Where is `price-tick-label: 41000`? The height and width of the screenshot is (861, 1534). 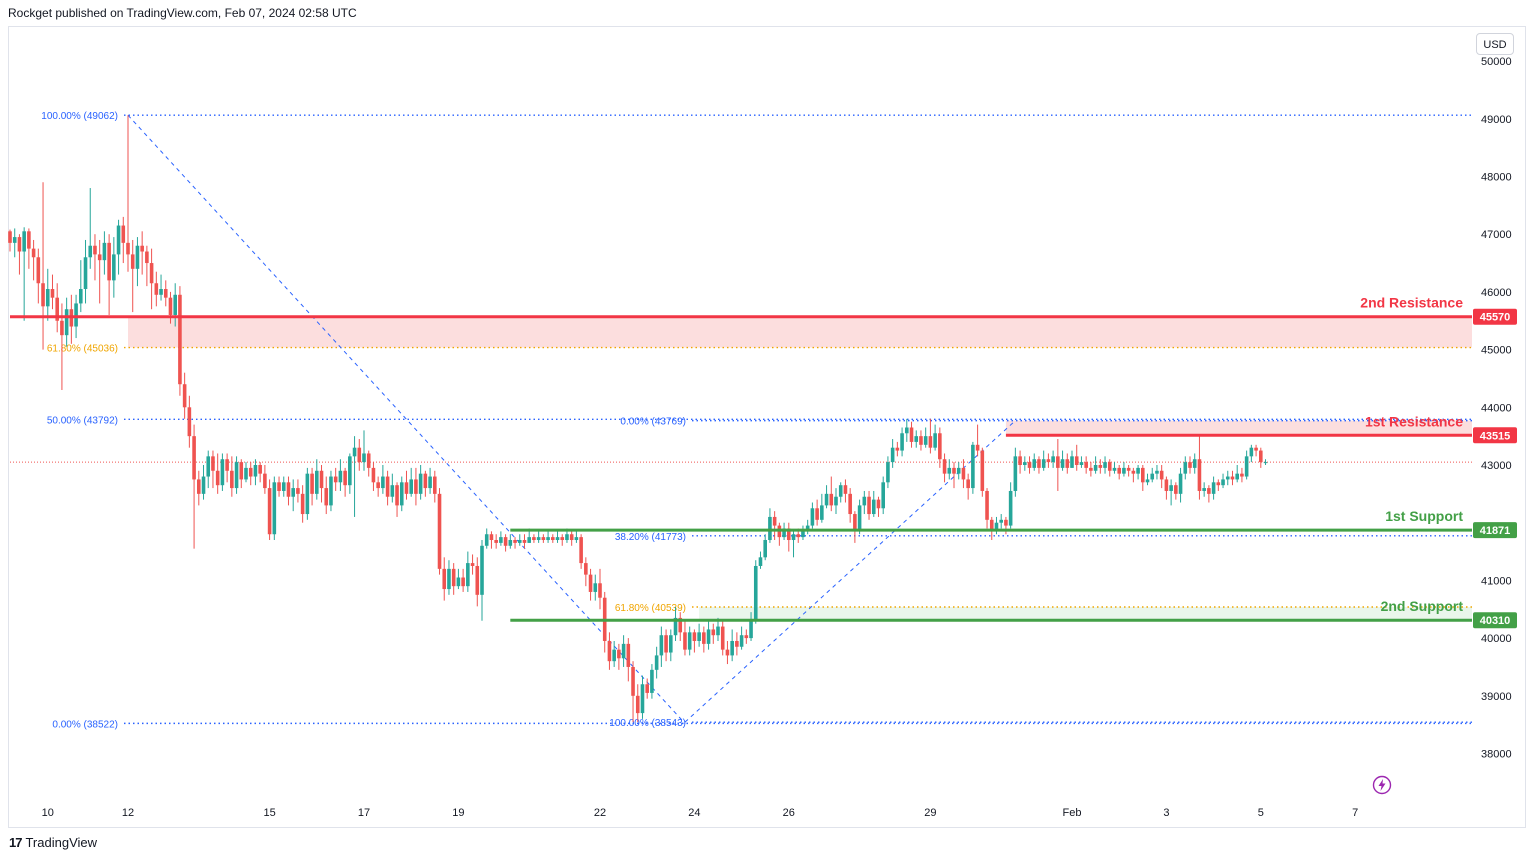
price-tick-label: 41000 is located at coordinates (1496, 581).